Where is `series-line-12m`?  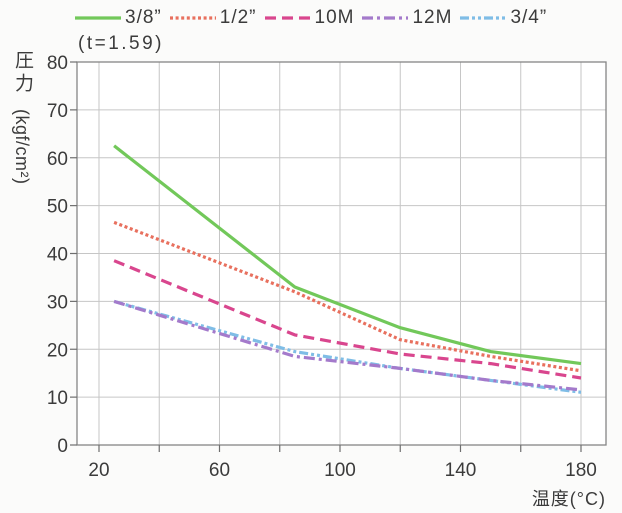
series-line-12m is located at coordinates (347, 345).